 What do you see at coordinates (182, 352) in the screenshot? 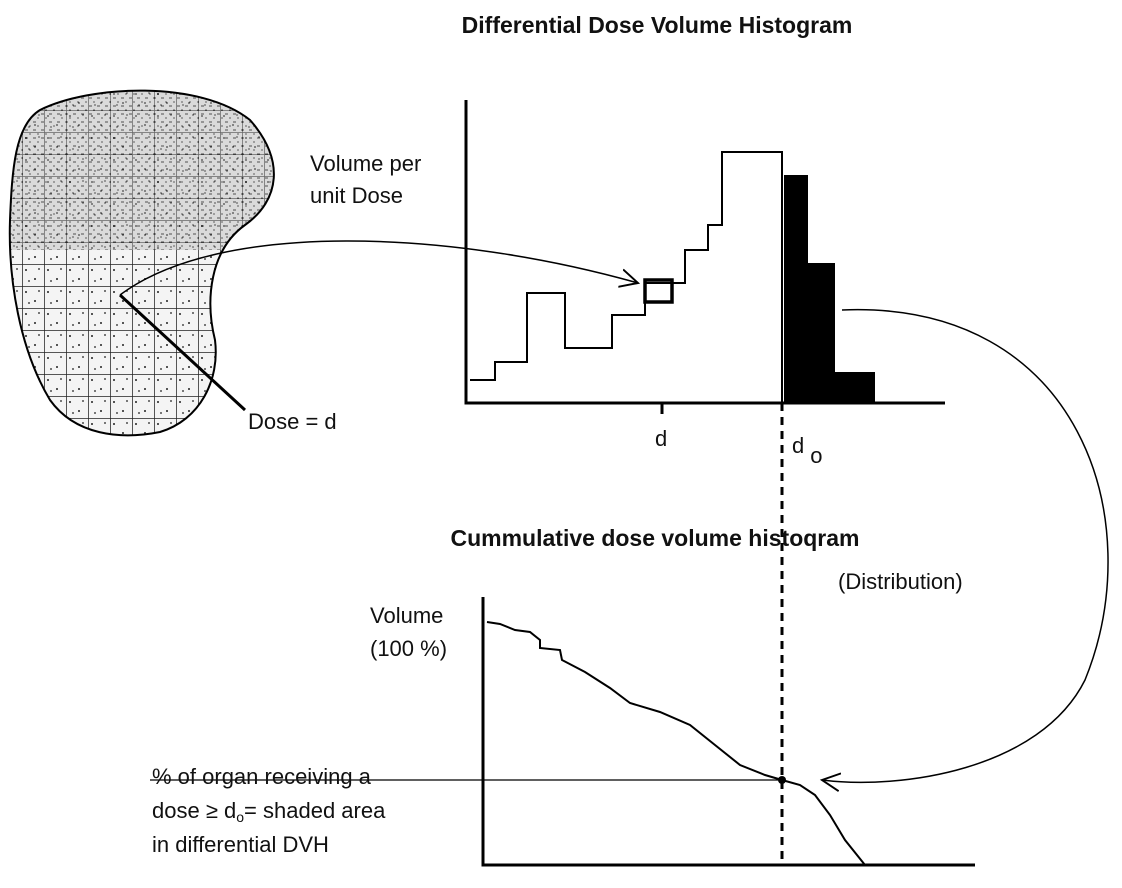
I see `dose-pointer` at bounding box center [182, 352].